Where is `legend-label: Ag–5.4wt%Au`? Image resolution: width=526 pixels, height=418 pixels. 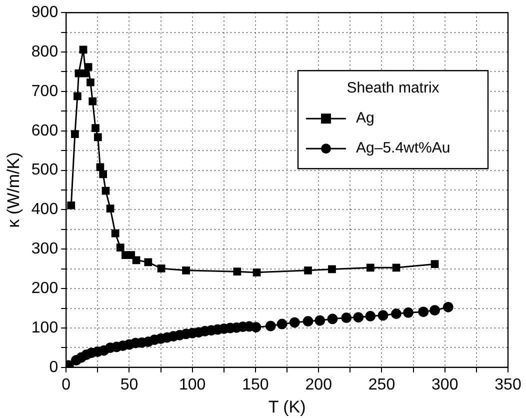 legend-label: Ag–5.4wt%Au is located at coordinates (403, 148).